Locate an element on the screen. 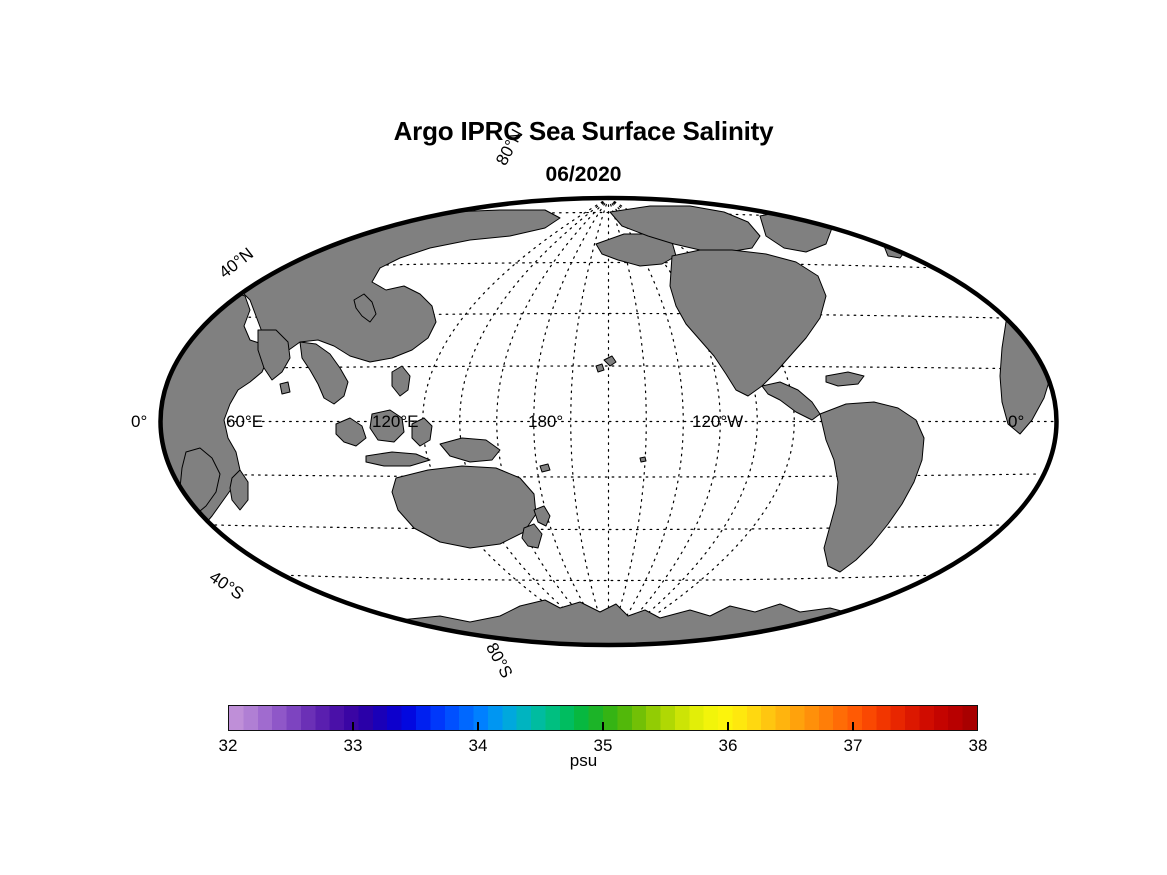 The width and height of the screenshot is (1167, 875). land-hawaii is located at coordinates (610, 361).